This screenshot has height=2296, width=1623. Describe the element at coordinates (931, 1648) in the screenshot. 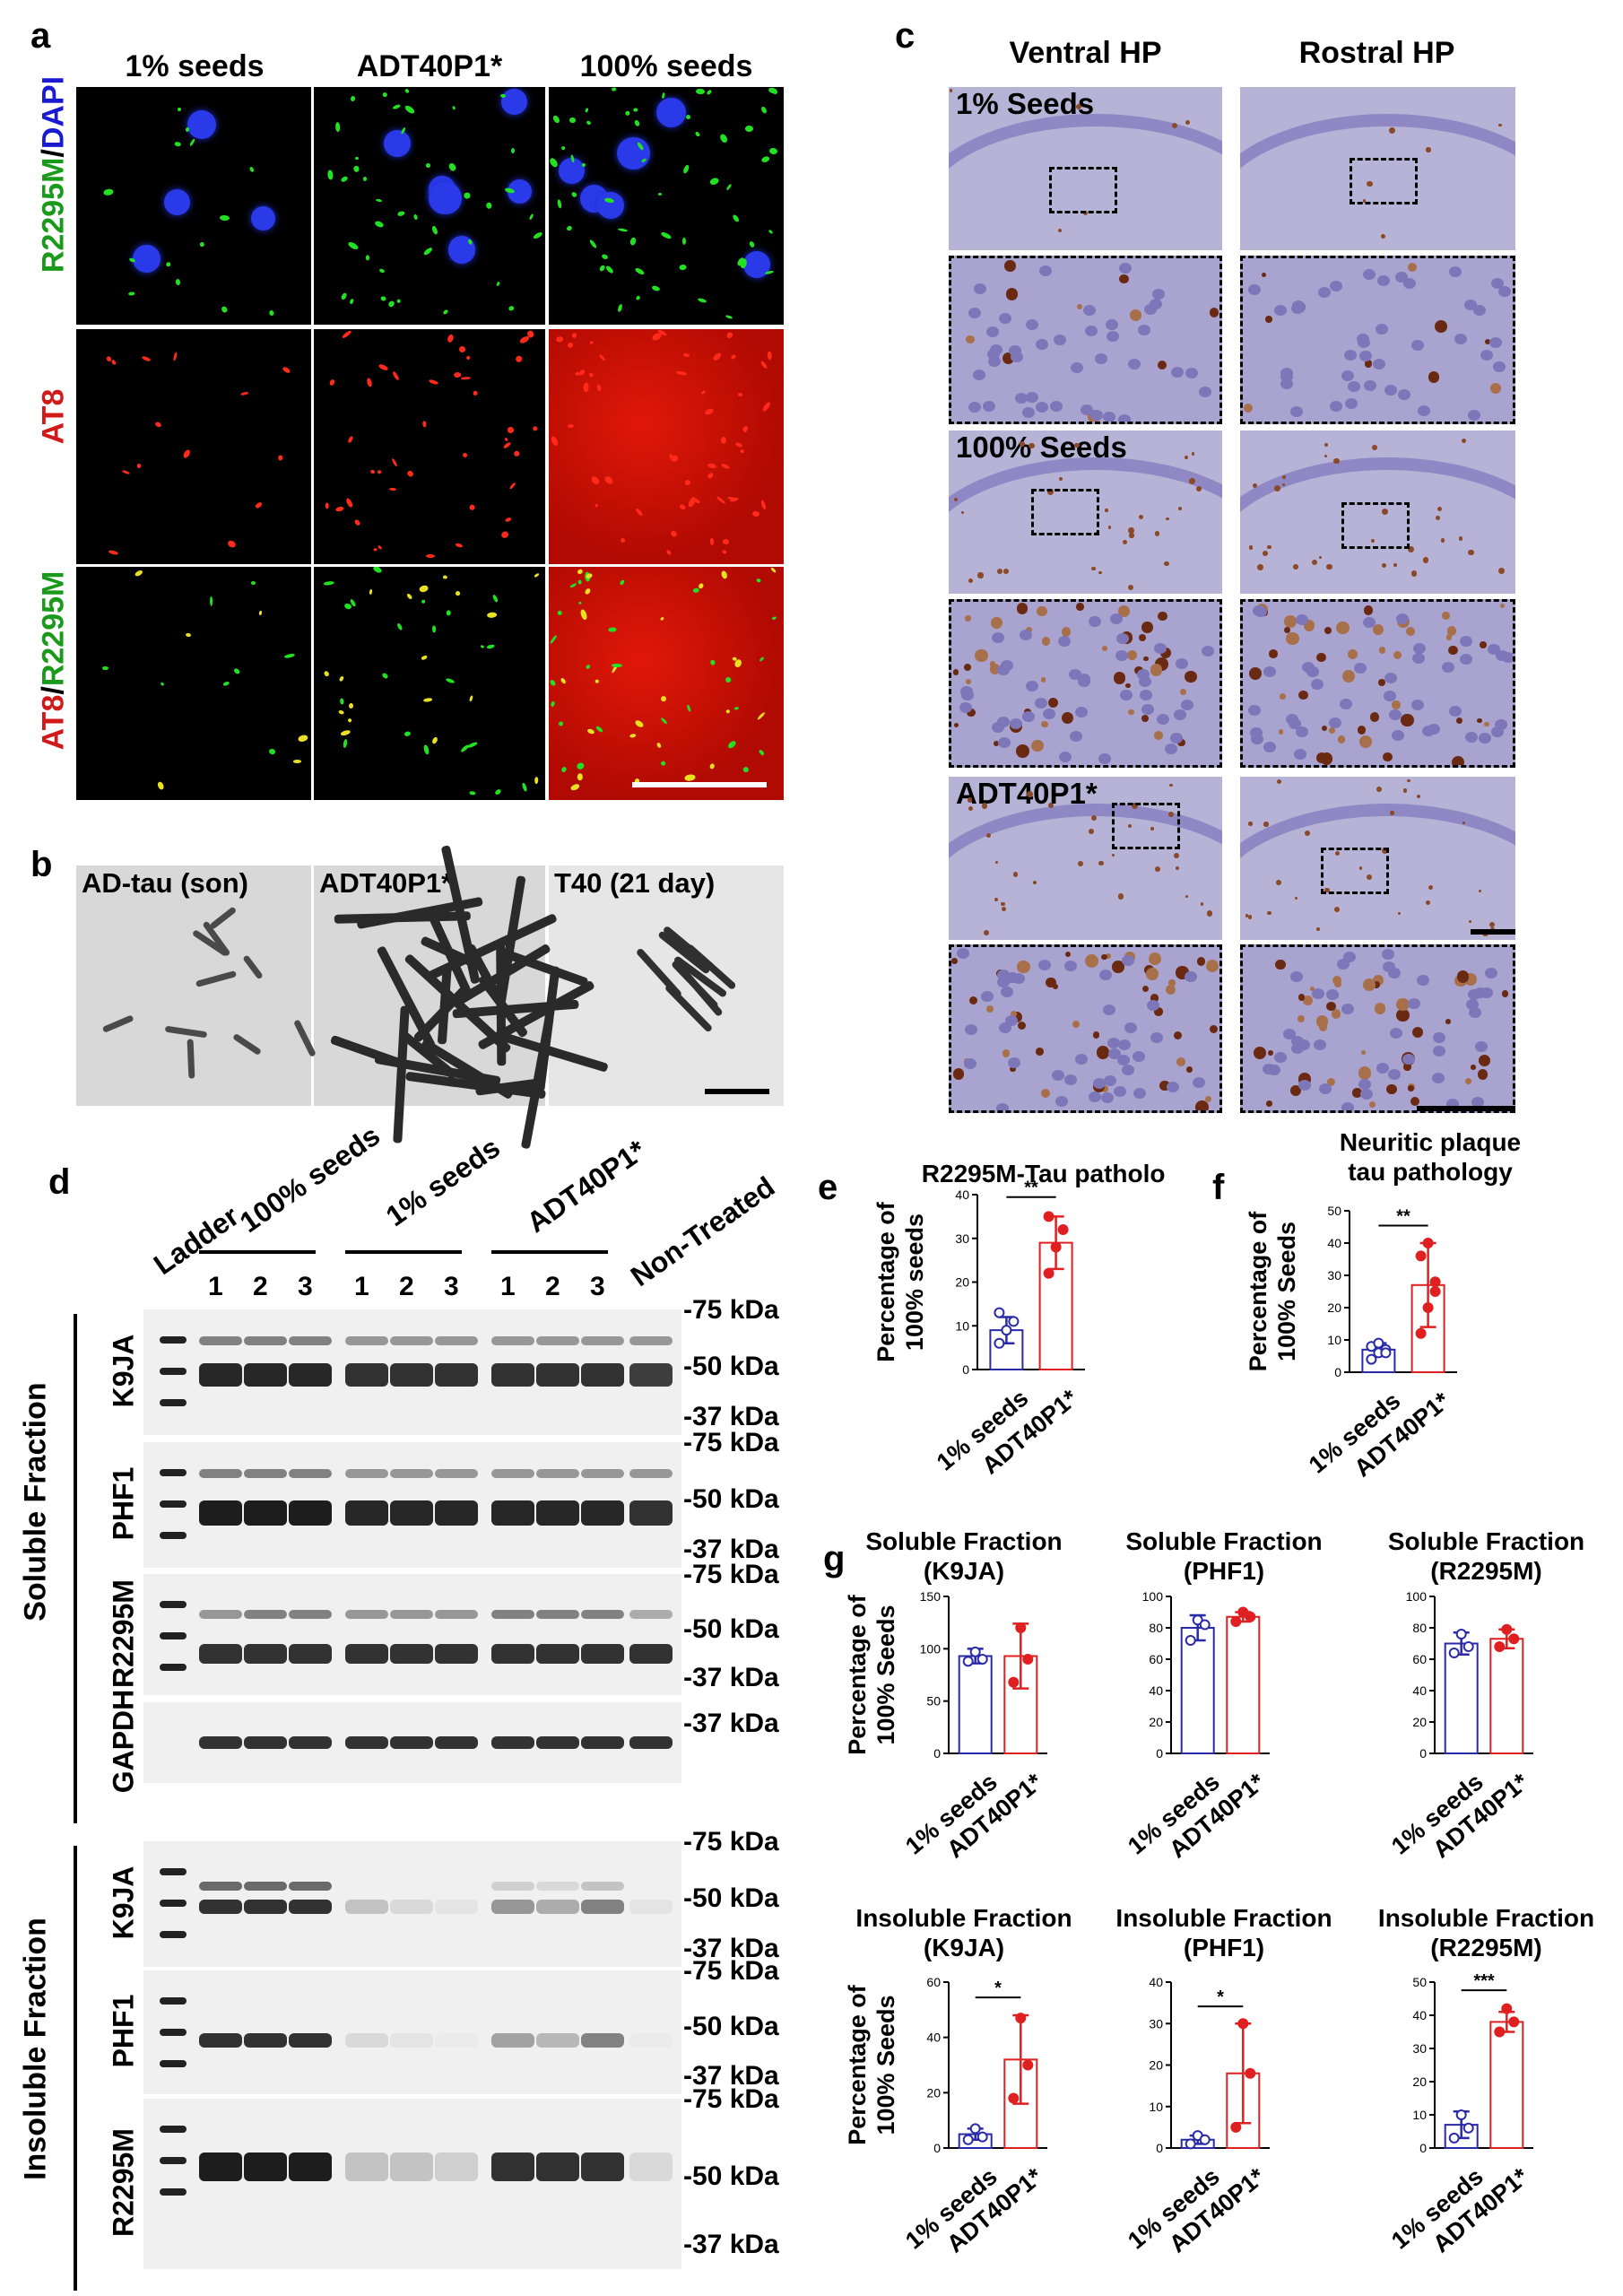

I see `y-tick-label: 100` at that location.